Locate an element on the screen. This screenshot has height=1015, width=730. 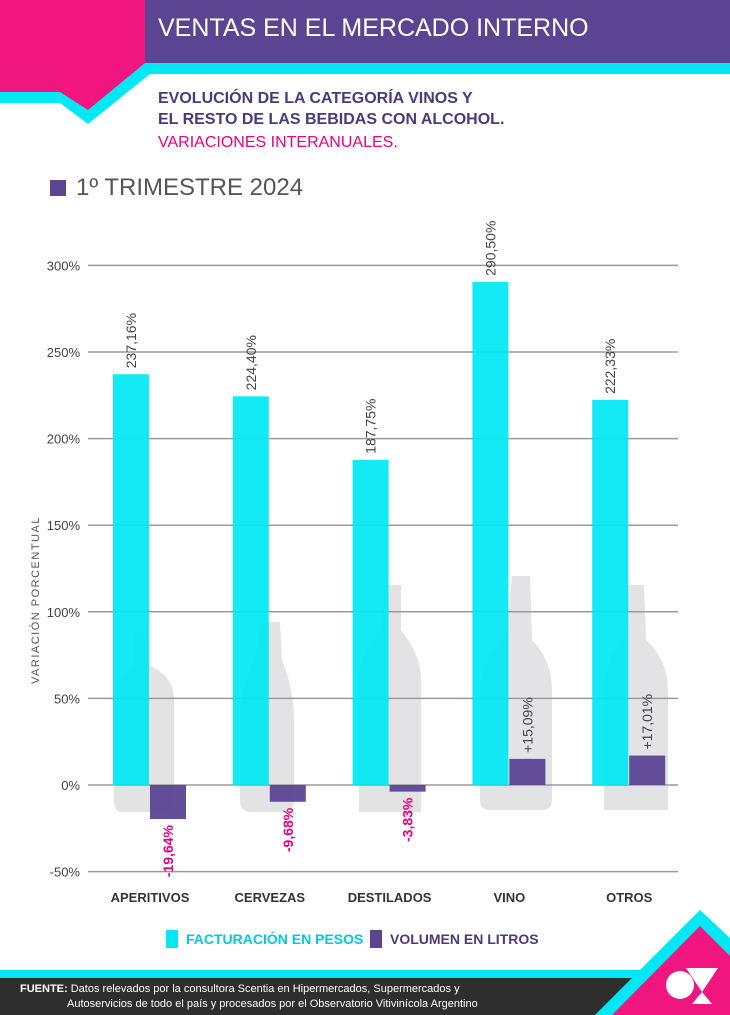
data-label-facturacion-cervezas: 224,40% is located at coordinates (251, 362).